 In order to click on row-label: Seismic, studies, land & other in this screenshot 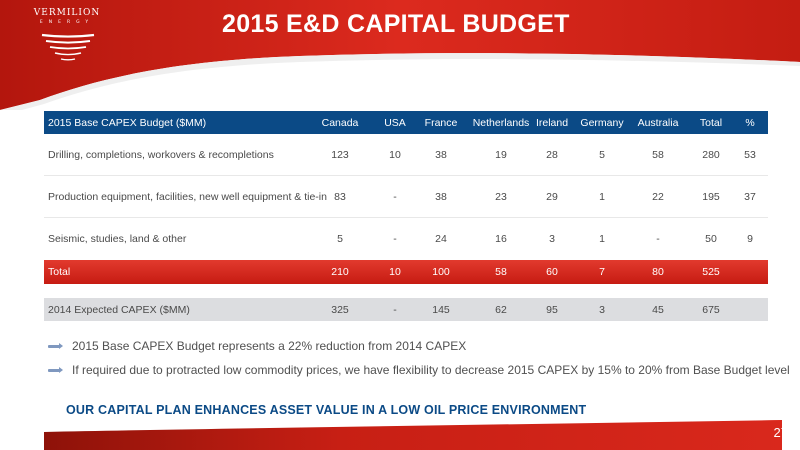, I will do `click(117, 239)`.